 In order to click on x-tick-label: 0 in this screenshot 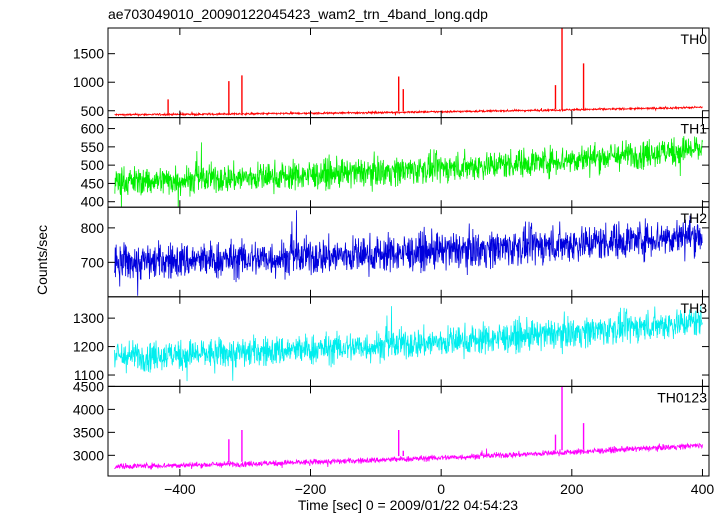, I will do `click(441, 489)`.